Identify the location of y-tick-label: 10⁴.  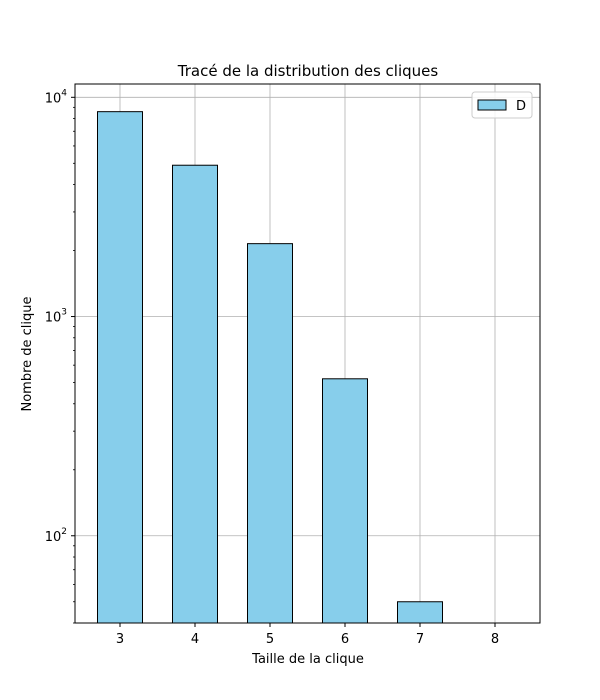
(56, 97).